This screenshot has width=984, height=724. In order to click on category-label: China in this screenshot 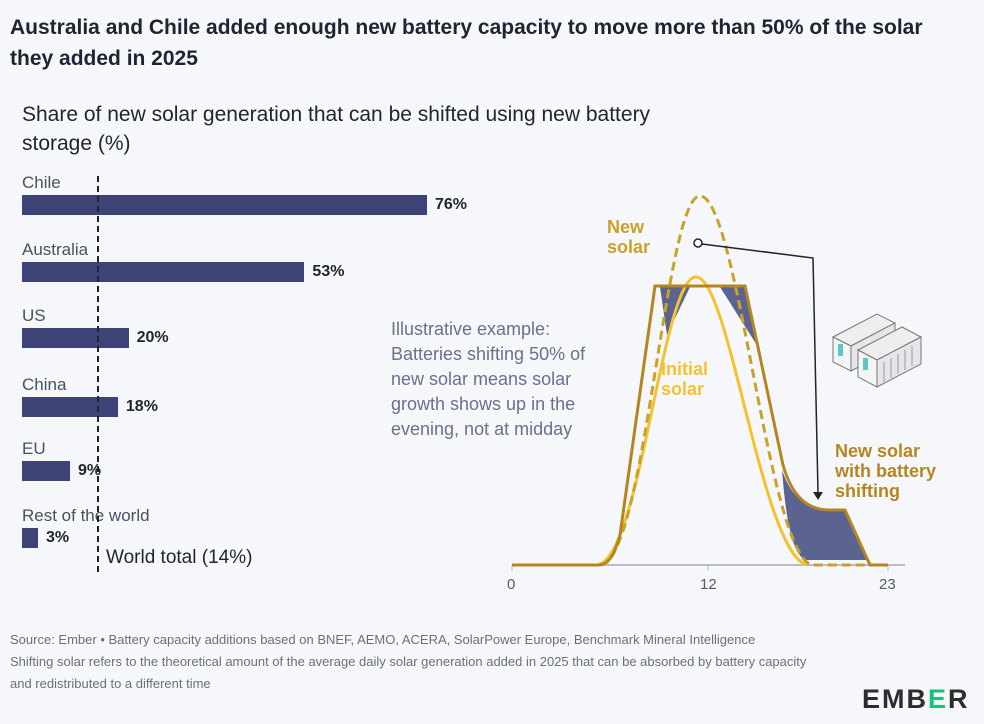, I will do `click(44, 384)`.